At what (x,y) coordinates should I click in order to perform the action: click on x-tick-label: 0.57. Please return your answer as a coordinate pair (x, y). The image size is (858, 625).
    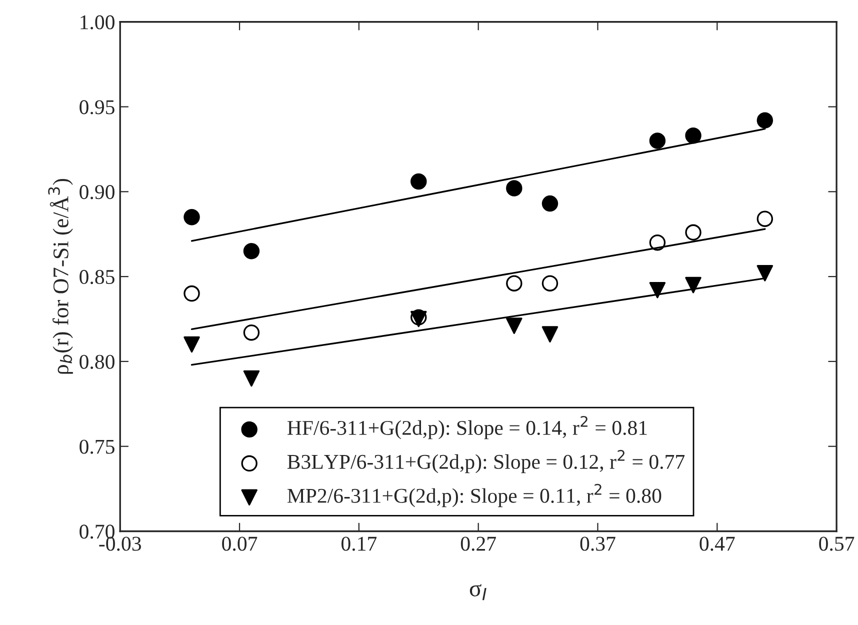
    Looking at the image, I should click on (836, 543).